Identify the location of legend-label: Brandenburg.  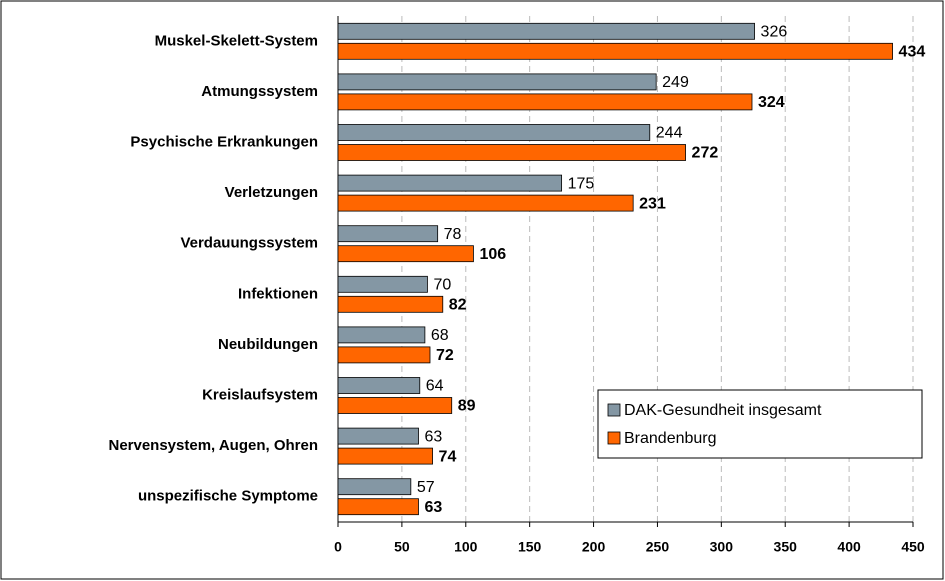
(670, 438).